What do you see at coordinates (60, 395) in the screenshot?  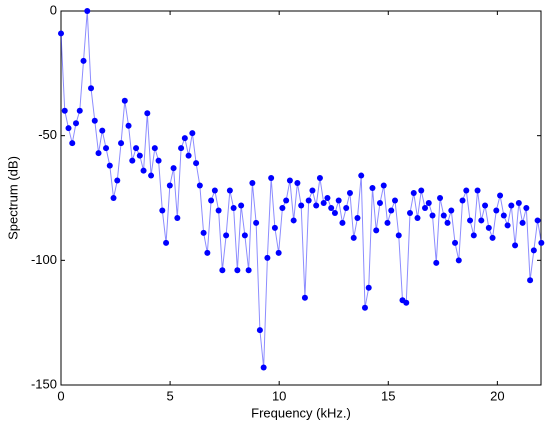 I see `x-tick-label: 0` at bounding box center [60, 395].